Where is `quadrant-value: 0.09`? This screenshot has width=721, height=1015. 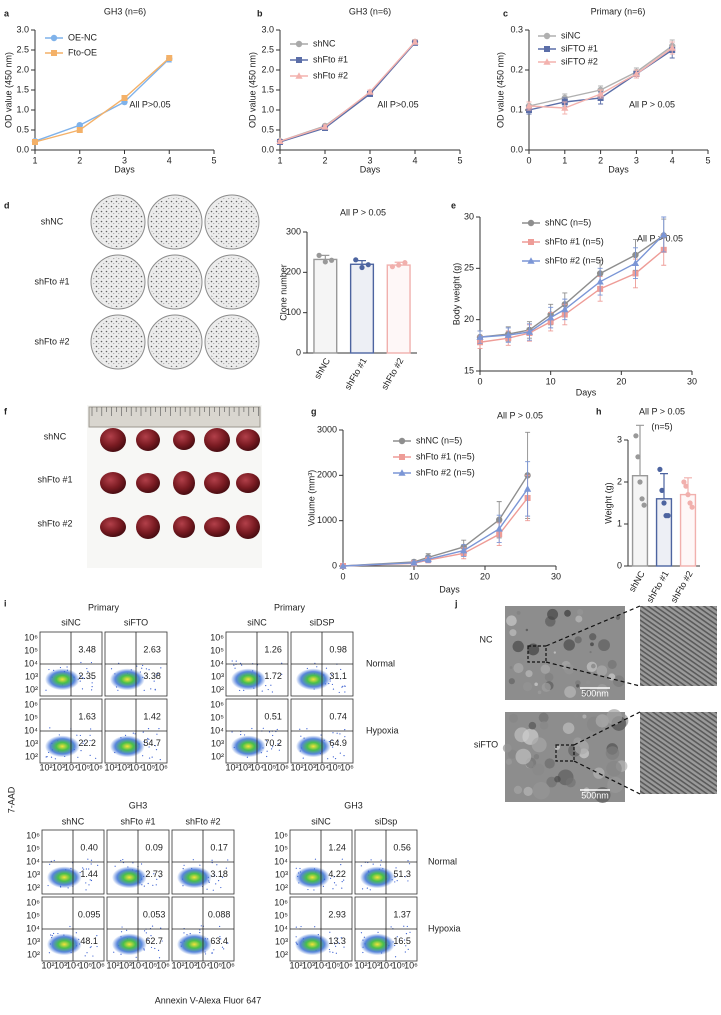 quadrant-value: 0.09 is located at coordinates (154, 847).